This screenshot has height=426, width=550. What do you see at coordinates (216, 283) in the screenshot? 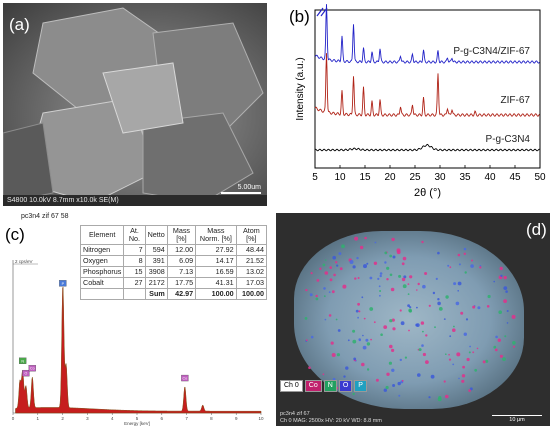
I see `eds-table-cell: 41.31` at bounding box center [216, 283].